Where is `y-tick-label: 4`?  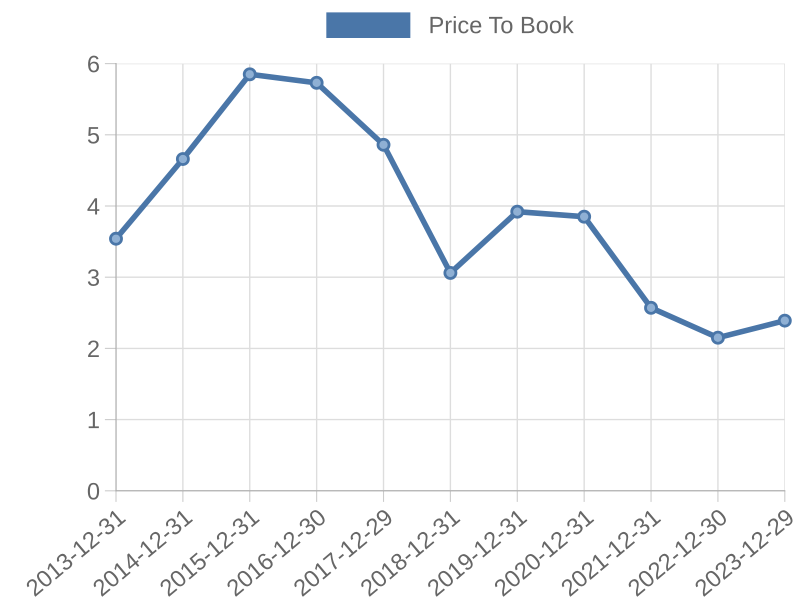 y-tick-label: 4 is located at coordinates (93, 206).